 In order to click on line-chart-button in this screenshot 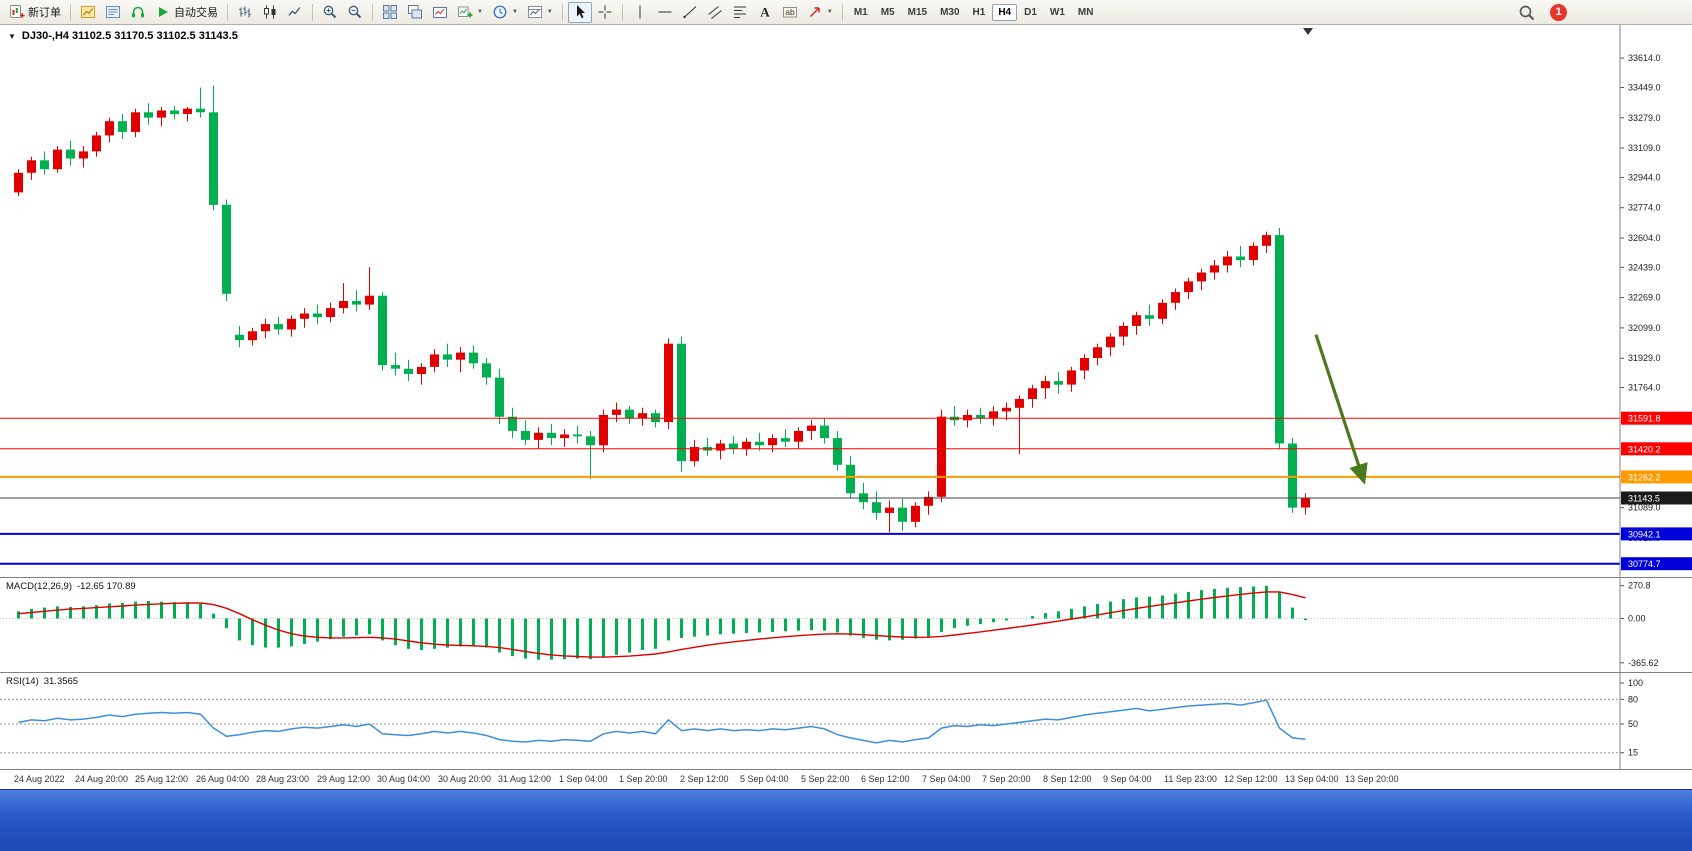, I will do `click(295, 12)`.